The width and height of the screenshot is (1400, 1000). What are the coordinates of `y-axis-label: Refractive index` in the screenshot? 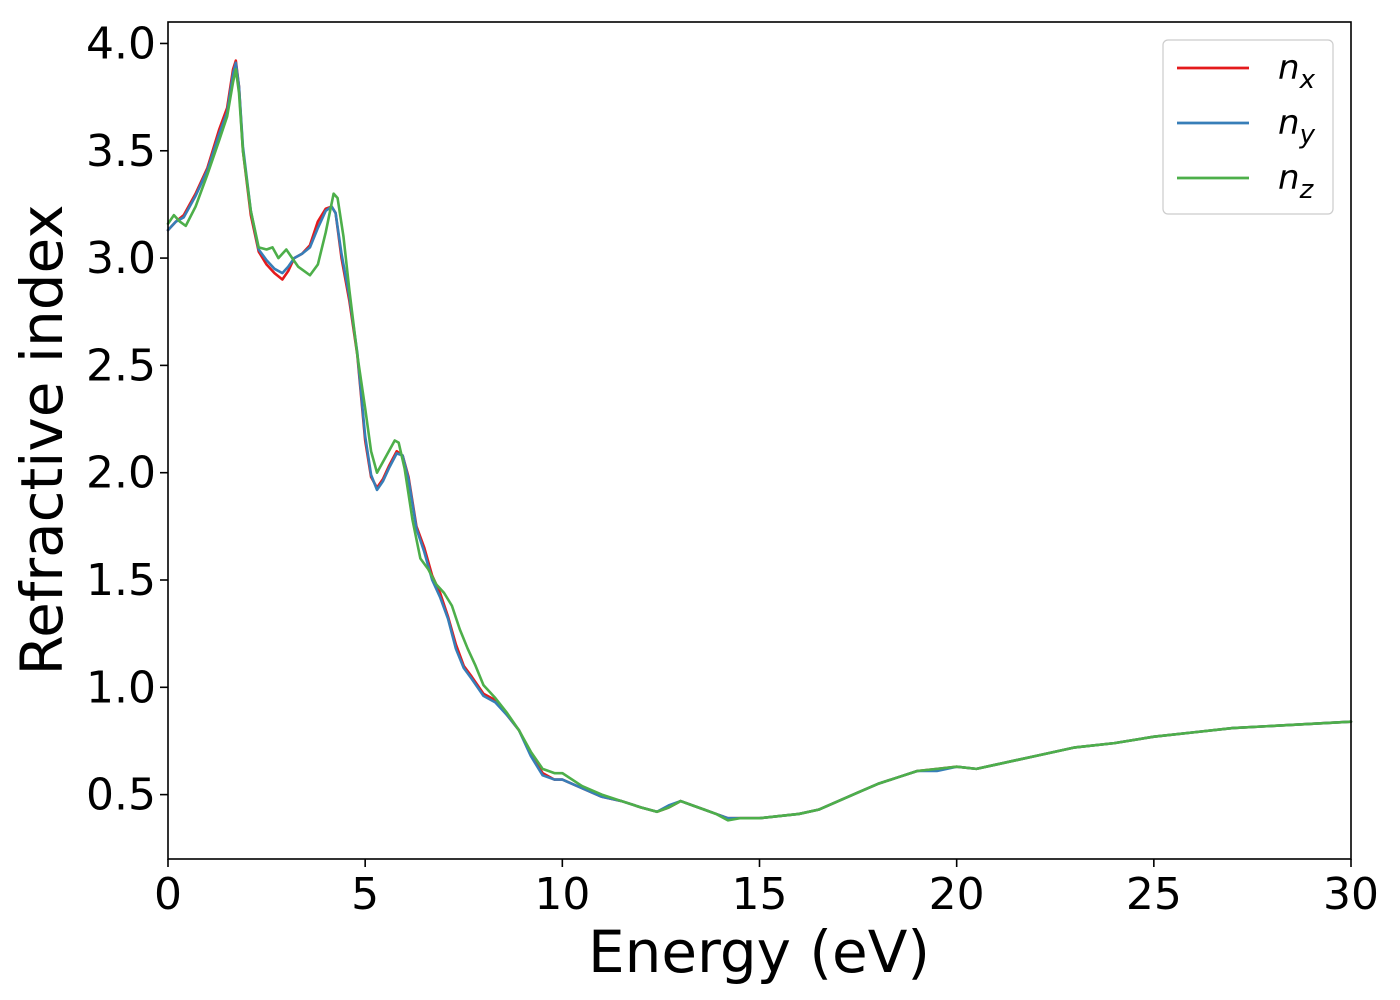 It's located at (42, 439).